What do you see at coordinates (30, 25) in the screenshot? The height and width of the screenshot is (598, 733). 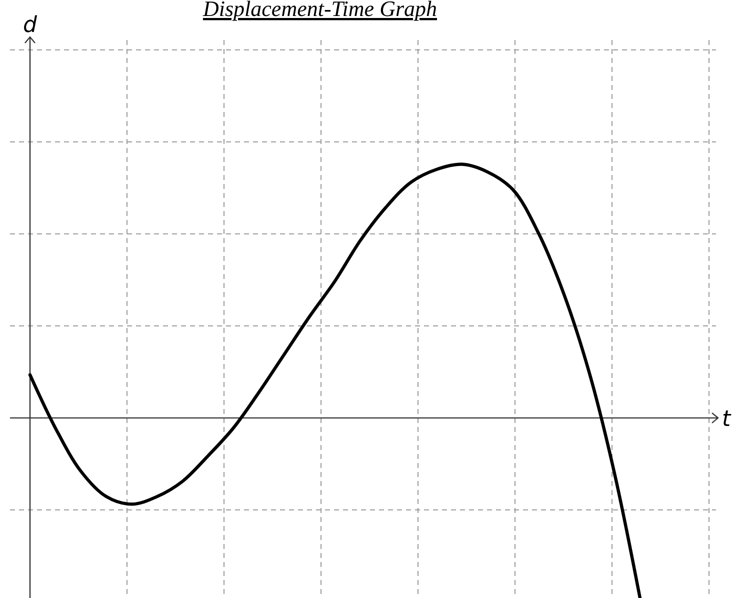 I see `text: d` at bounding box center [30, 25].